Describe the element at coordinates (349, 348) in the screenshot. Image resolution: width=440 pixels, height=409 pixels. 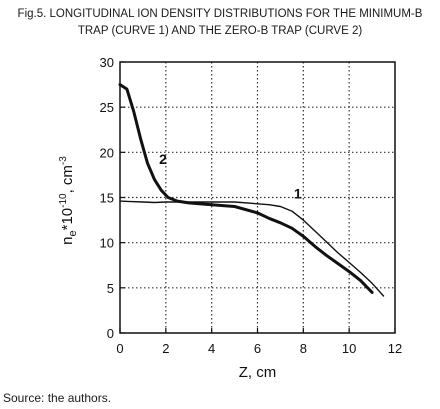
I see `x-tick-label: 10` at that location.